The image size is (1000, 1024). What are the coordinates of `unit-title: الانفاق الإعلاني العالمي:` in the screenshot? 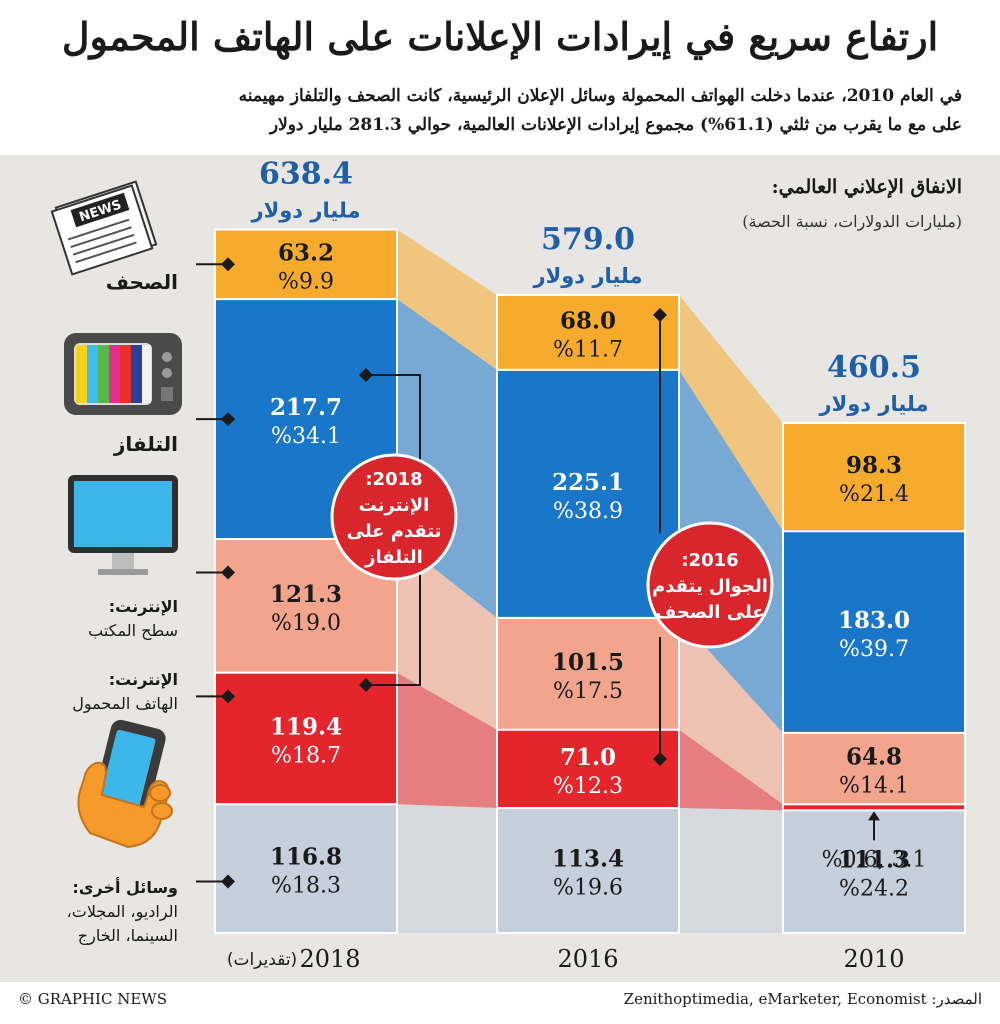 It's located at (866, 187).